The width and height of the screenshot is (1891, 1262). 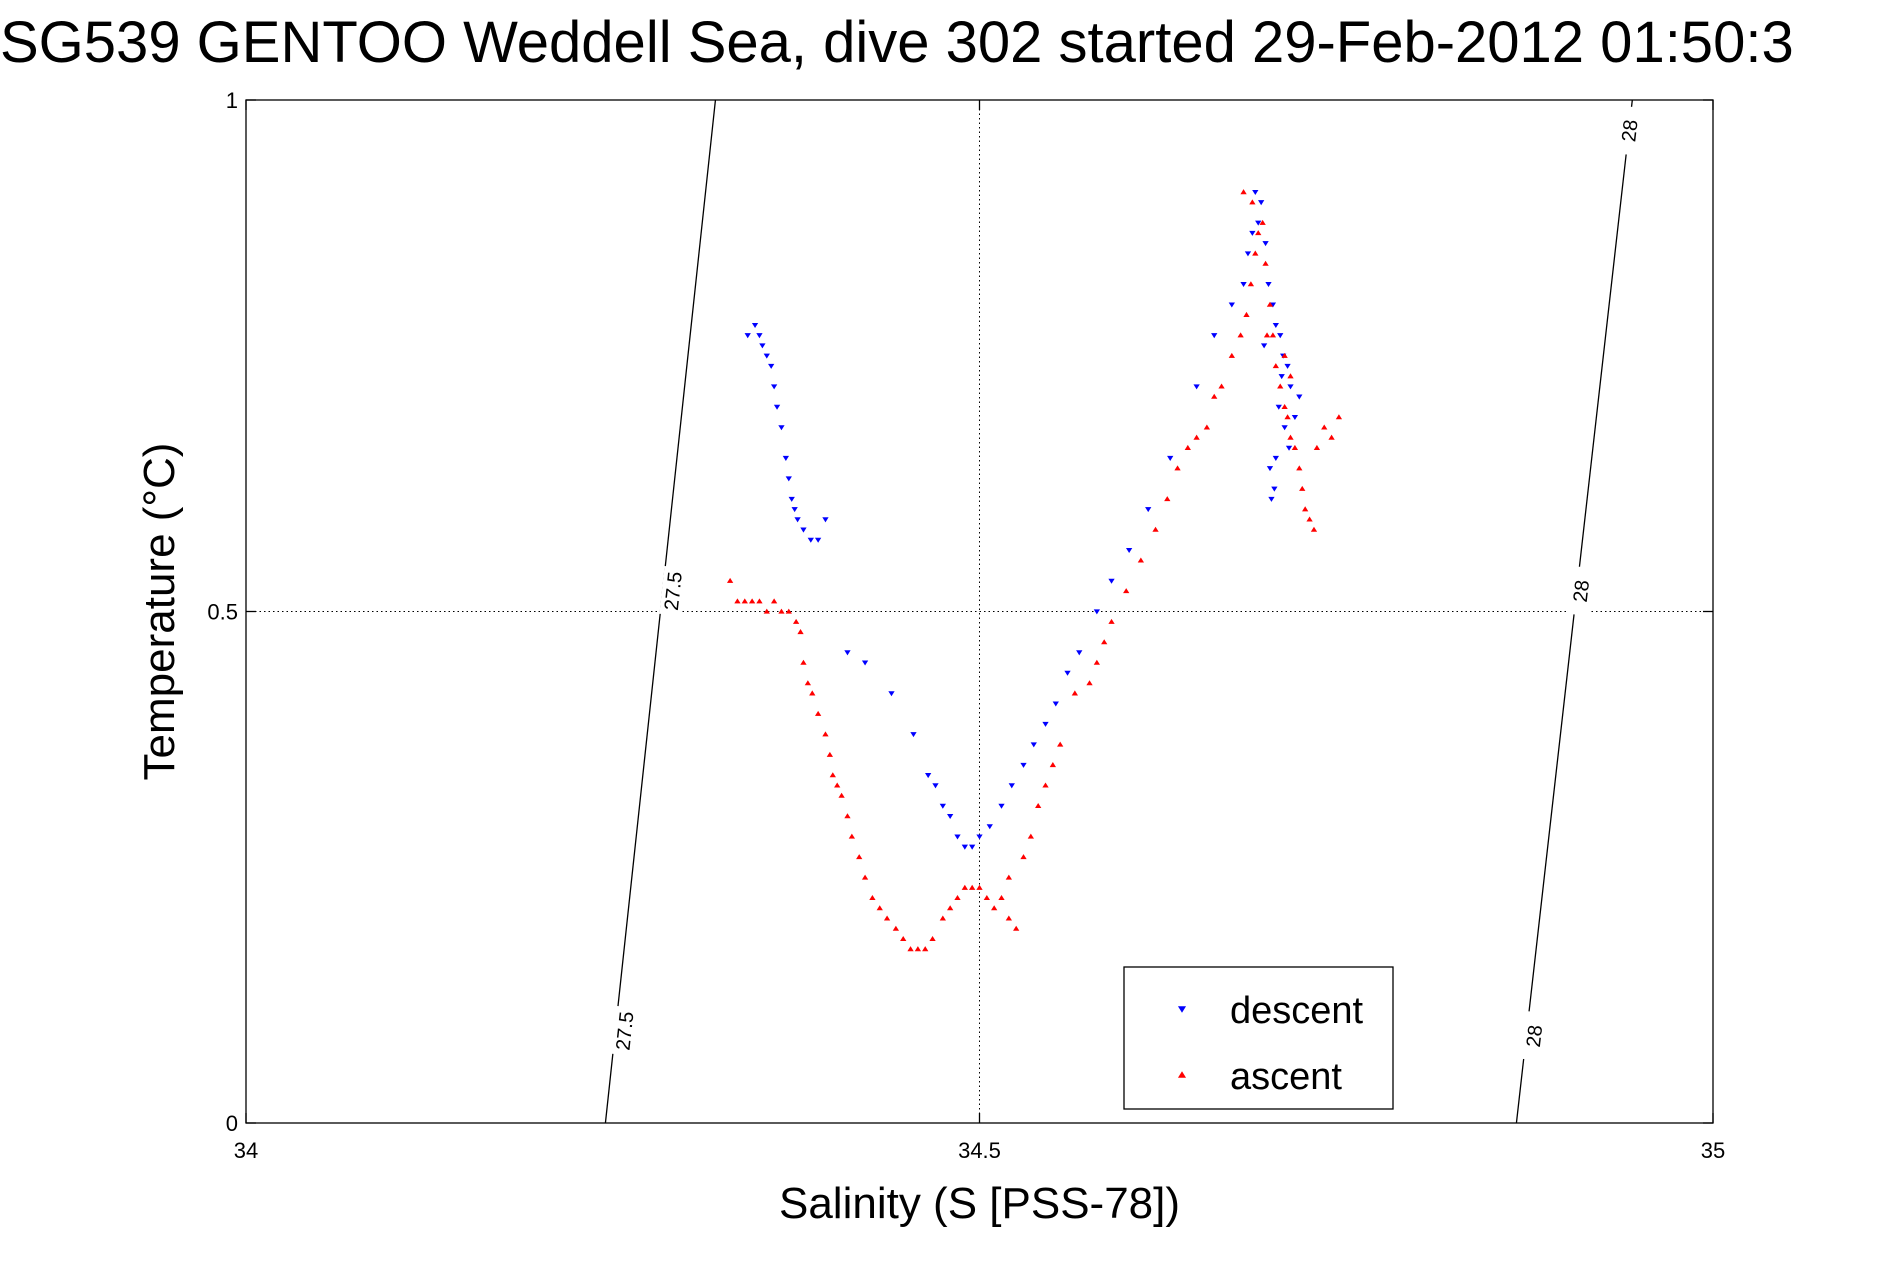 I want to click on x-tick-label: 34, so click(x=246, y=1150).